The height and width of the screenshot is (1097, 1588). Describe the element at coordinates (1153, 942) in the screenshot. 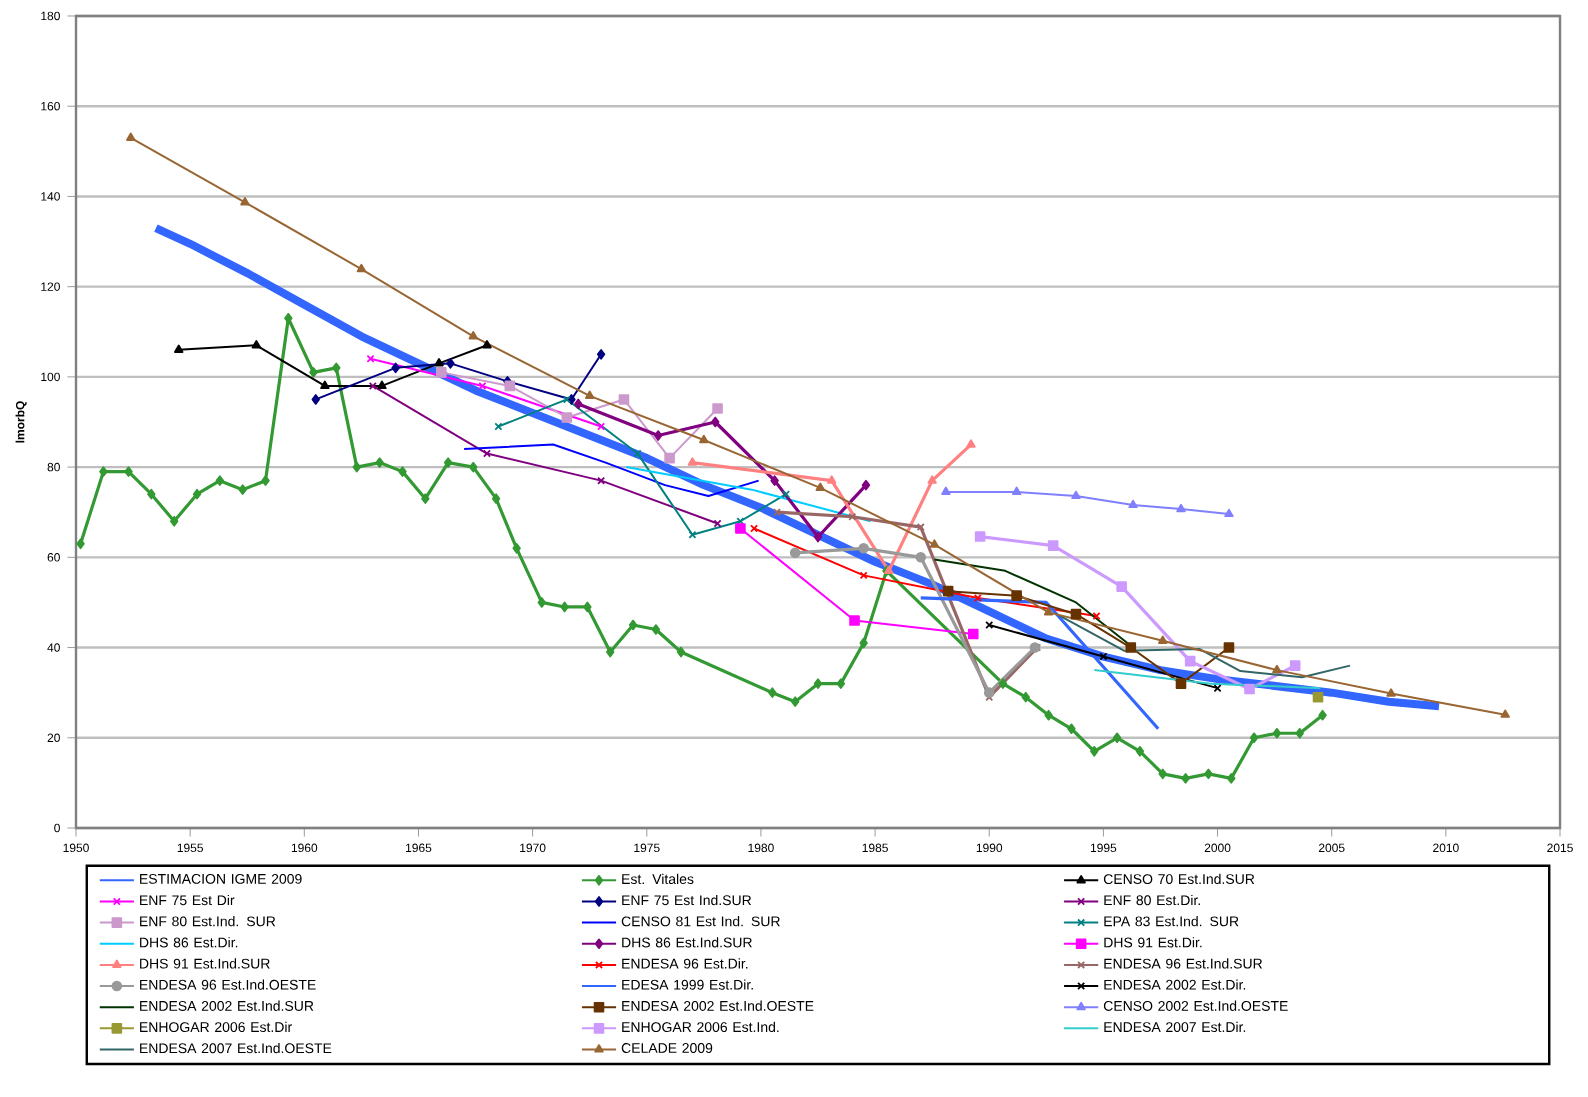

I see `legend-label: DHS 91 Est.Dir.` at that location.